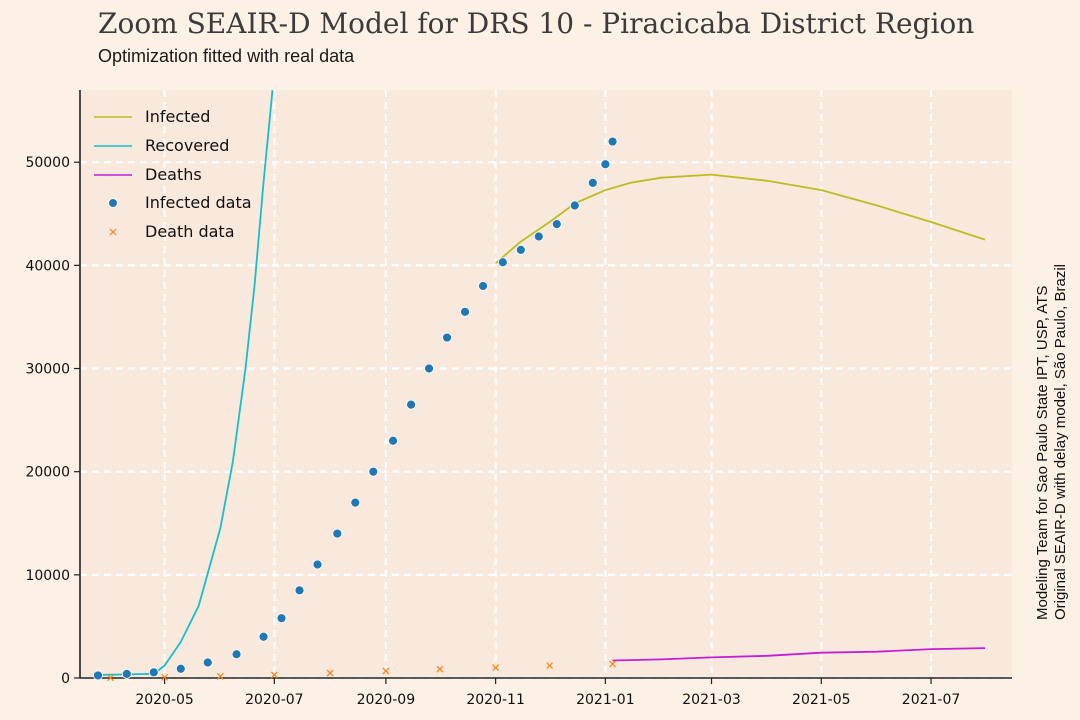 The width and height of the screenshot is (1080, 720). Describe the element at coordinates (386, 700) in the screenshot. I see `x-tick-label: 2020-09` at that location.